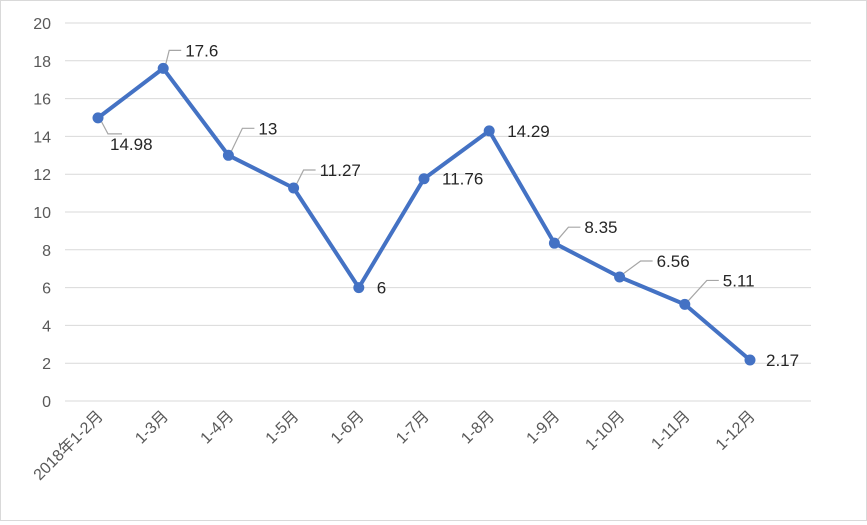 Image resolution: width=867 pixels, height=525 pixels. I want to click on x-tick-label: 1-11月, so click(670, 430).